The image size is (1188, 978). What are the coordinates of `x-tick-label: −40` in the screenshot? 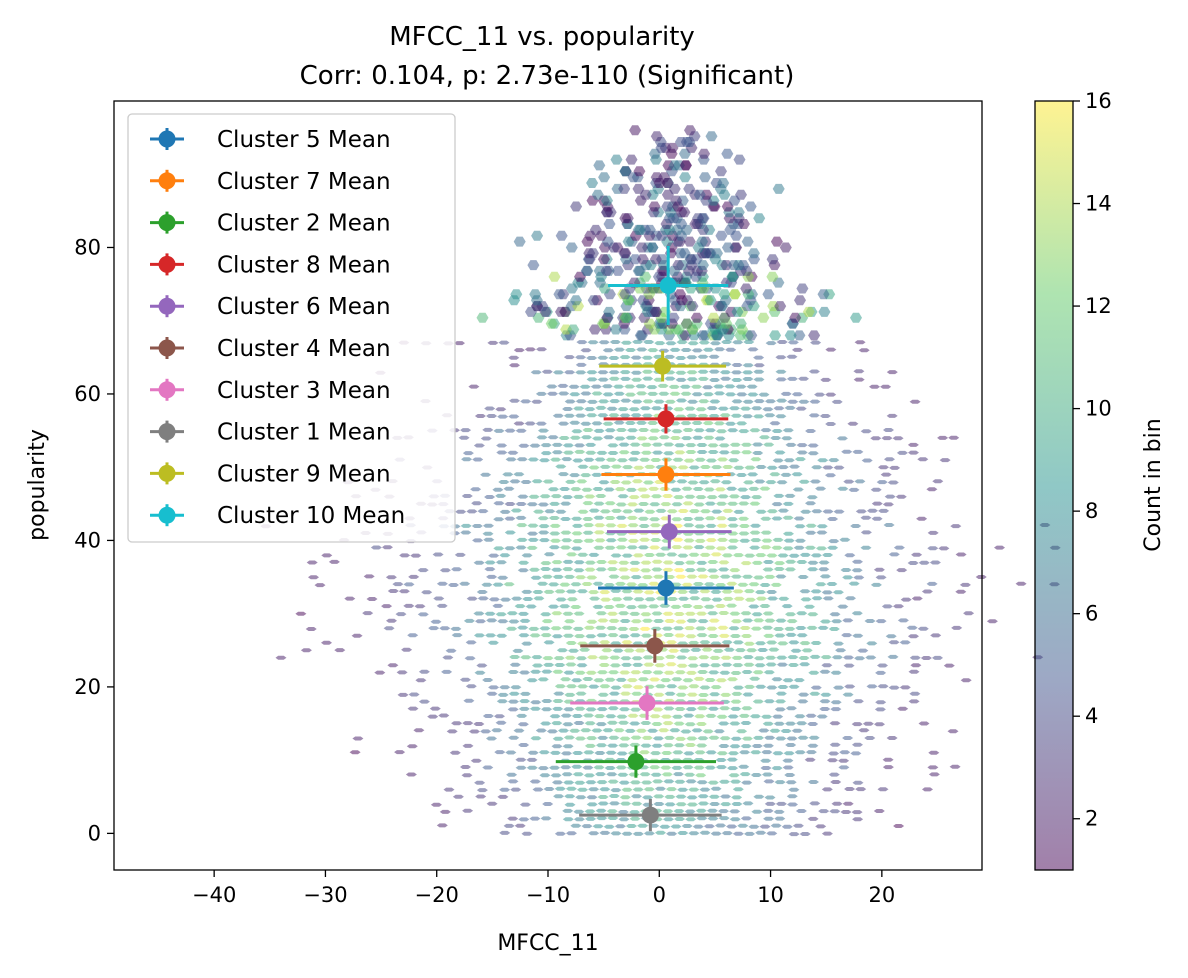 It's located at (214, 895).